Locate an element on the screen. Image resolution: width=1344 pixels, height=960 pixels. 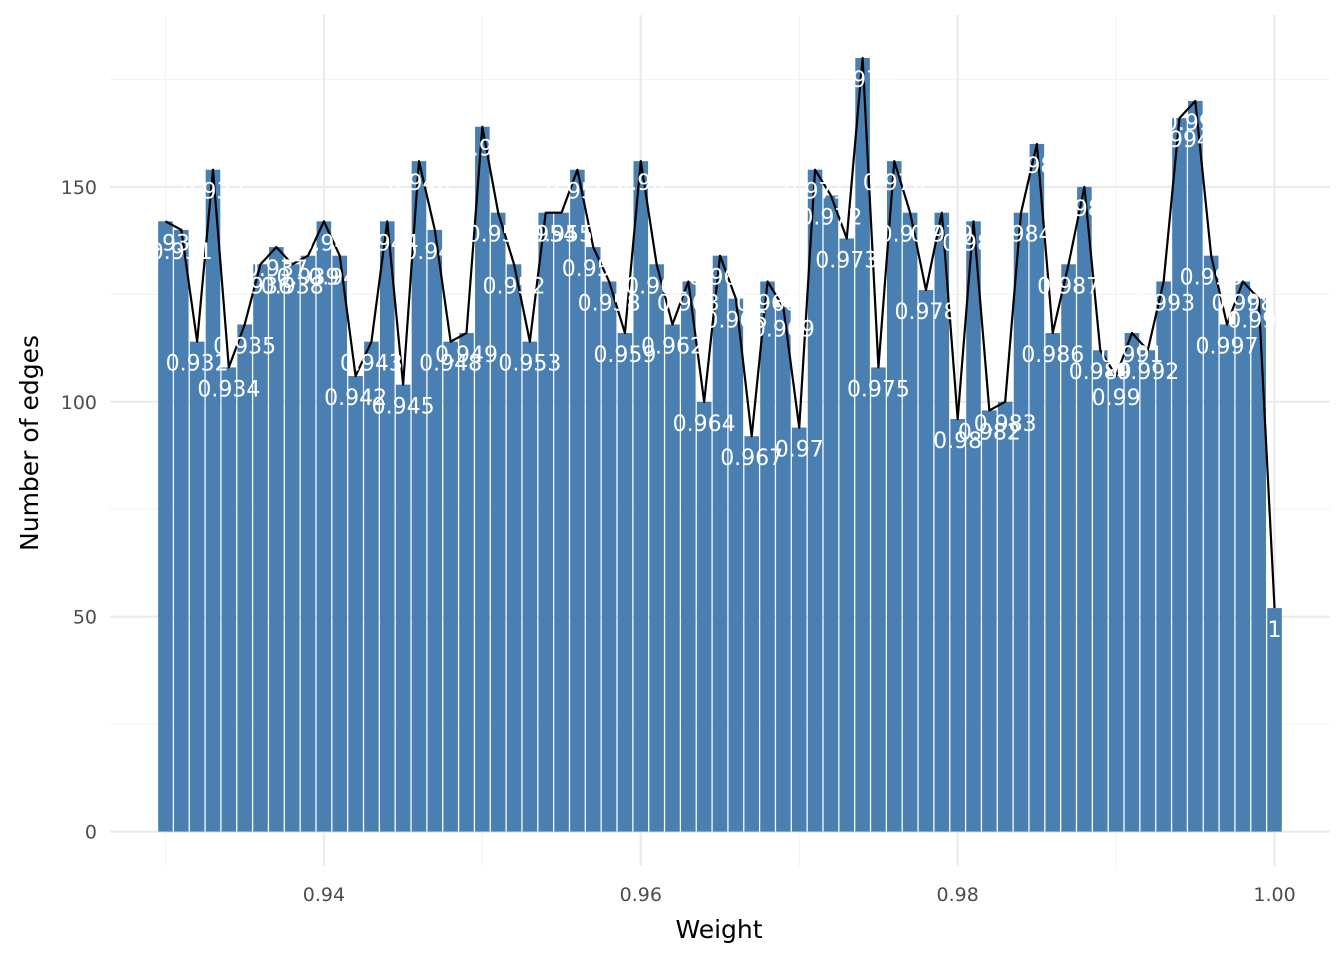
bar-label: 0.938 is located at coordinates (292, 286).